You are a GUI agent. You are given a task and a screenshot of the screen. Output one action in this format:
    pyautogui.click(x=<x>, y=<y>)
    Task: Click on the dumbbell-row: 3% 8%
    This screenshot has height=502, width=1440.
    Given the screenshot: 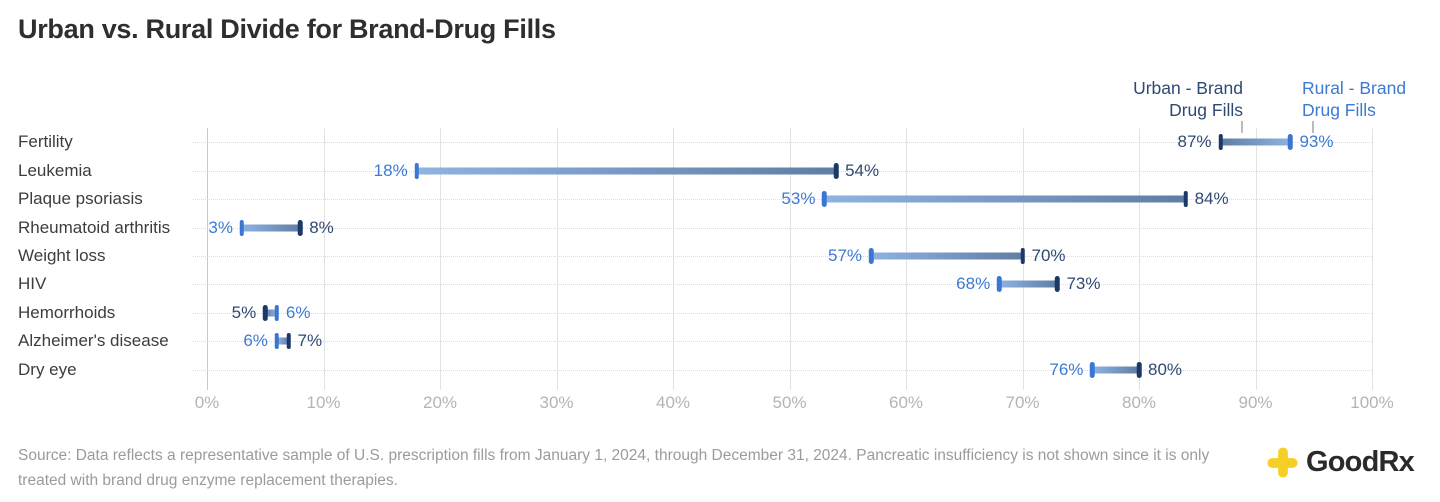 What is the action you would take?
    pyautogui.click(x=782, y=227)
    